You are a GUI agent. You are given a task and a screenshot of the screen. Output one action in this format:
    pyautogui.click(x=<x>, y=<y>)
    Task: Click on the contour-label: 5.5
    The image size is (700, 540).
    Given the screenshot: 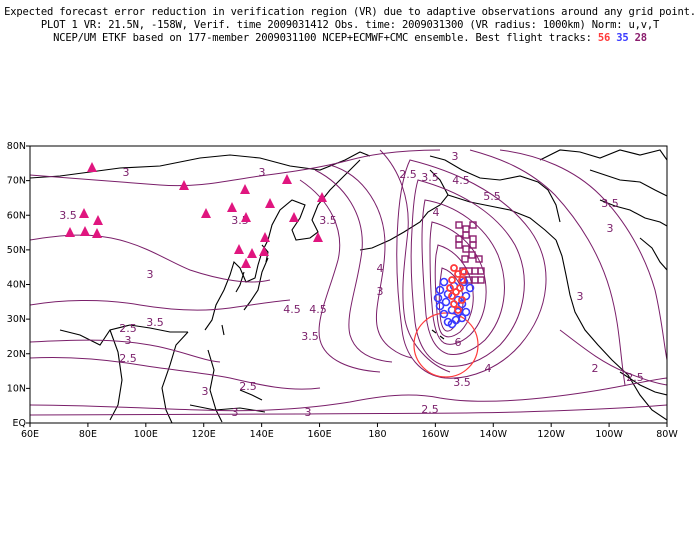 What is the action you would take?
    pyautogui.click(x=492, y=196)
    